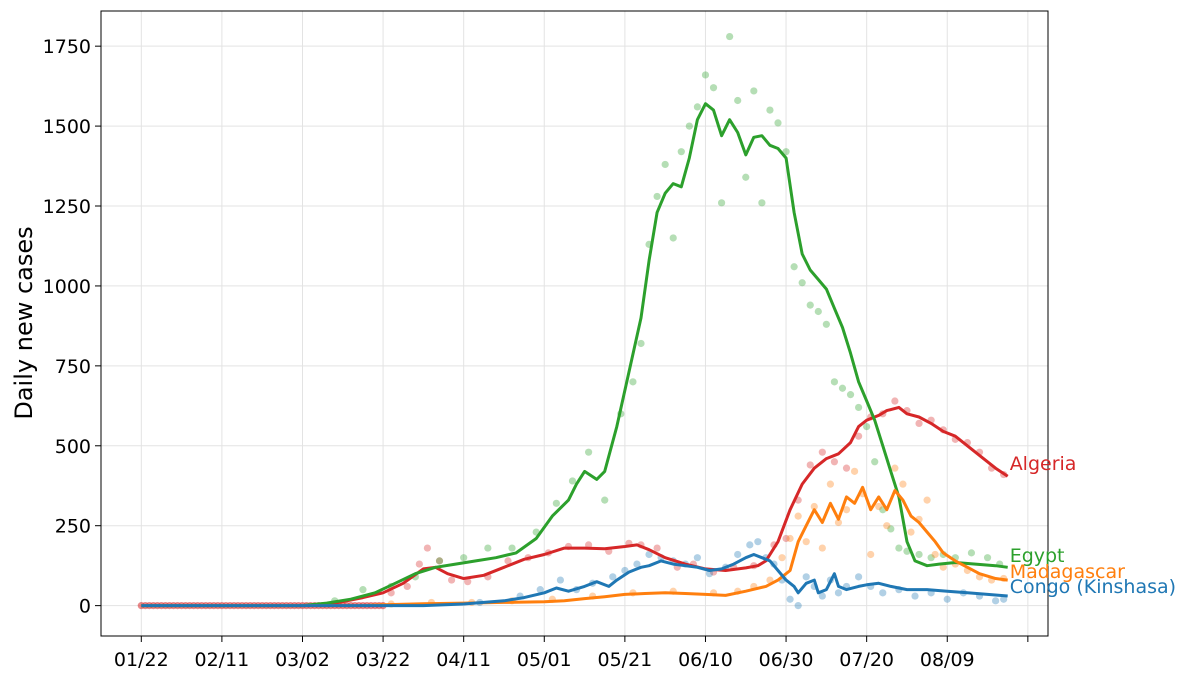 The height and width of the screenshot is (675, 1200). Describe the element at coordinates (574, 546) in the screenshot. I see `madagascar-line` at that location.